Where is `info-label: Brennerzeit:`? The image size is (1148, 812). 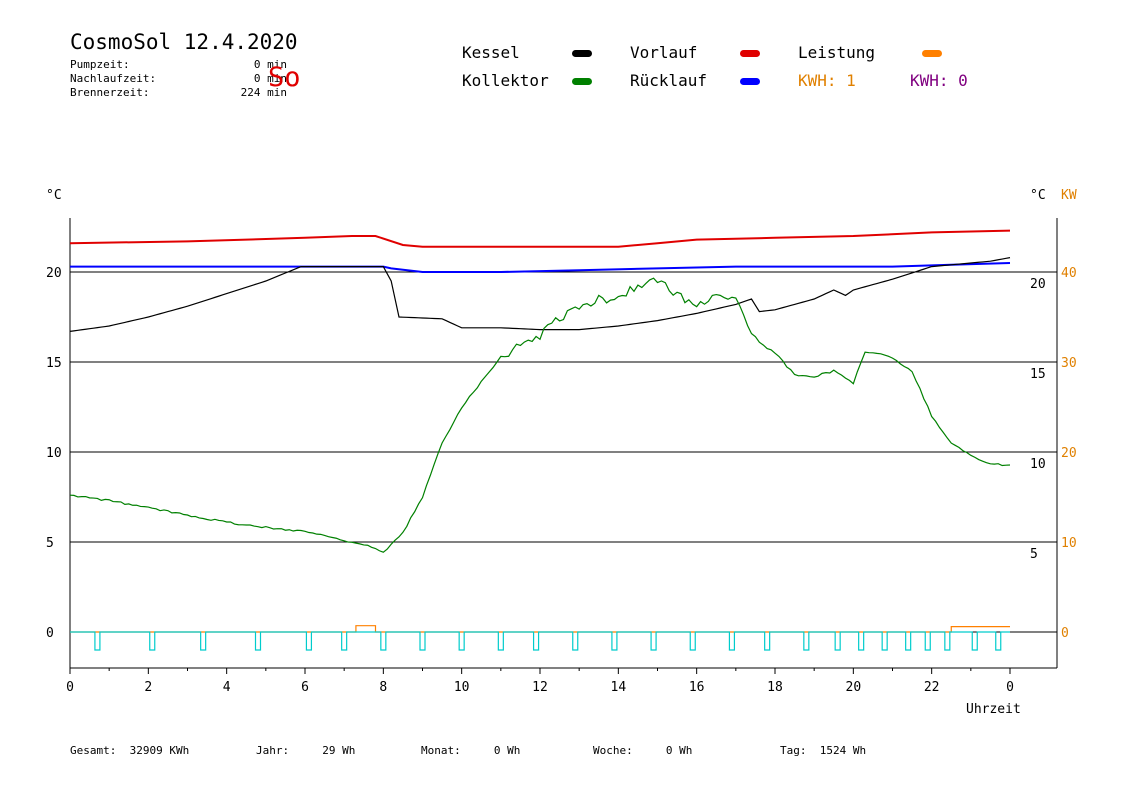 info-label: Brennerzeit: is located at coordinates (110, 92).